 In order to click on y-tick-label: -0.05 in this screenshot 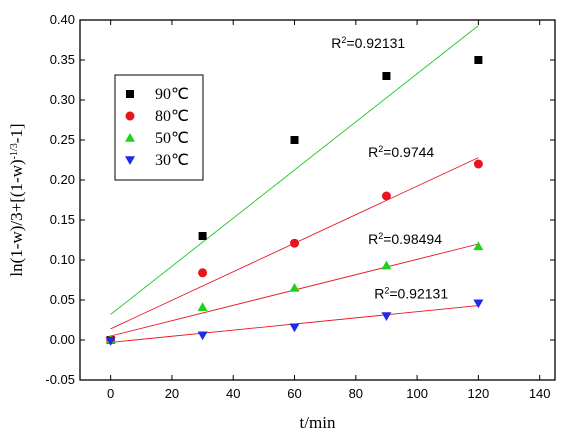, I will do `click(60, 379)`.